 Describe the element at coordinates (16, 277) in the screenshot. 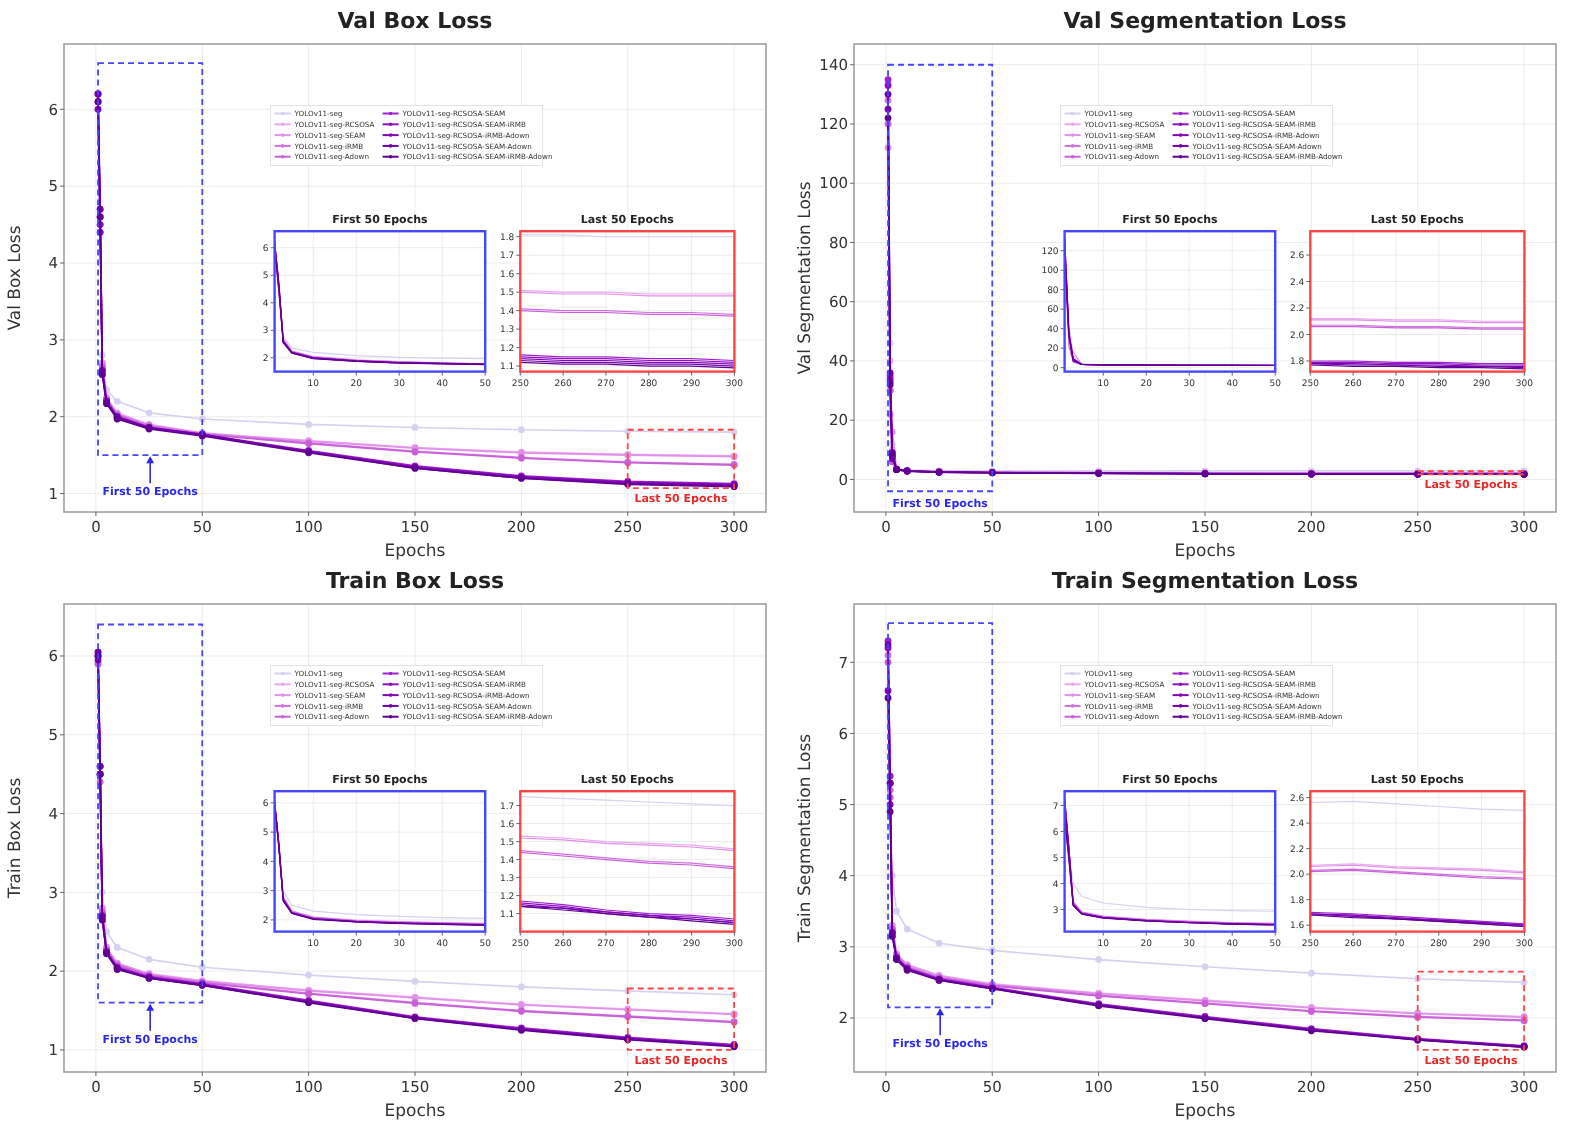

I see `y-axis-title: Val Box Loss` at that location.